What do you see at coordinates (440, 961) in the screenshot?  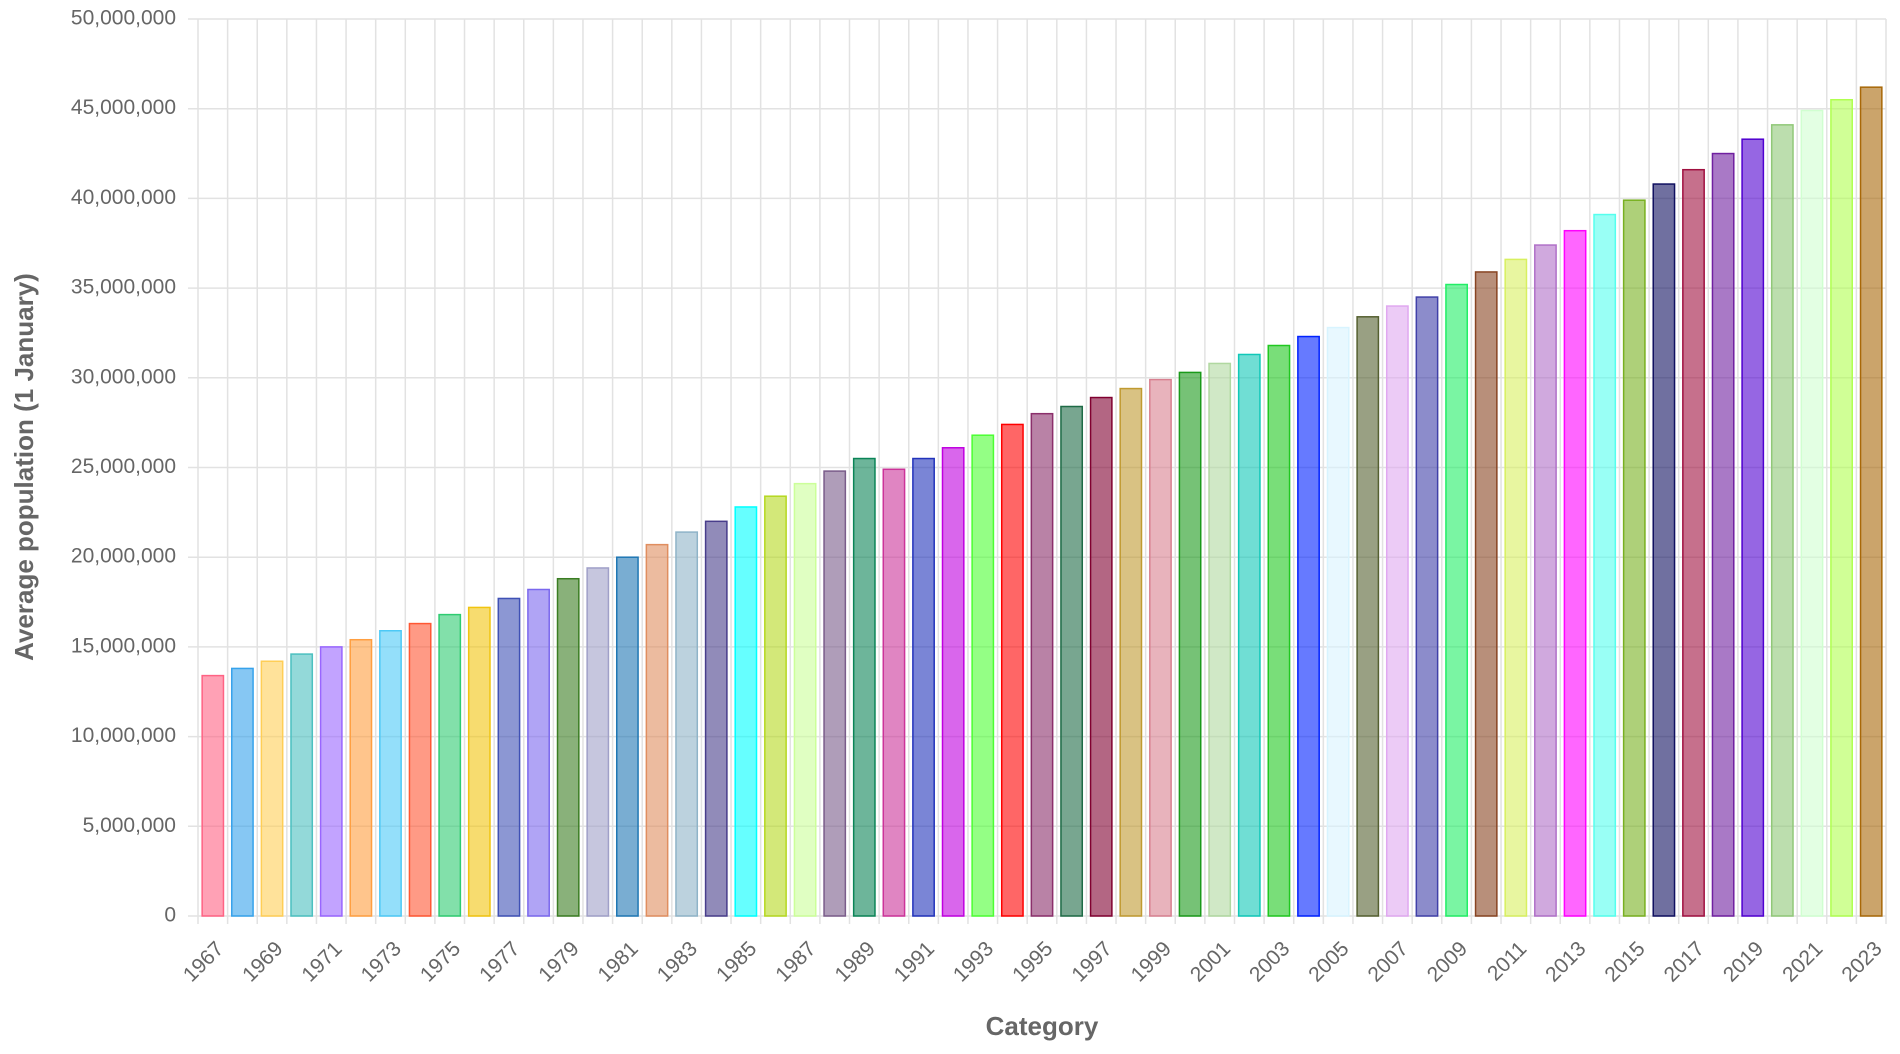 I see `x-tick-label: 1975` at bounding box center [440, 961].